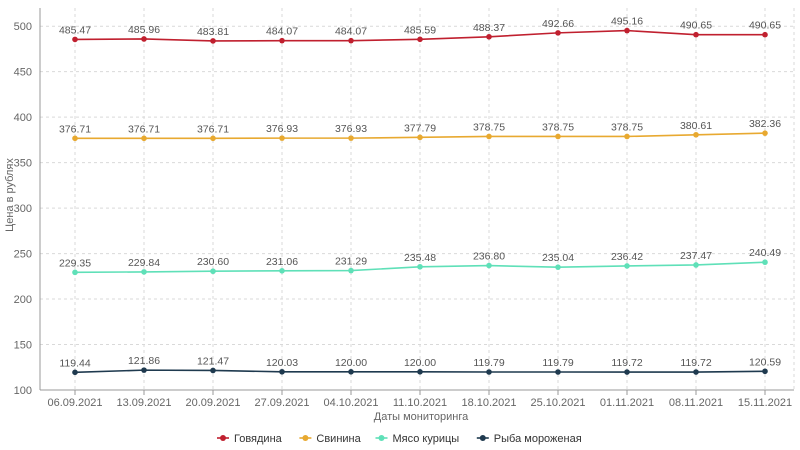  What do you see at coordinates (282, 363) in the screenshot?
I see `data-label: 120.03` at bounding box center [282, 363].